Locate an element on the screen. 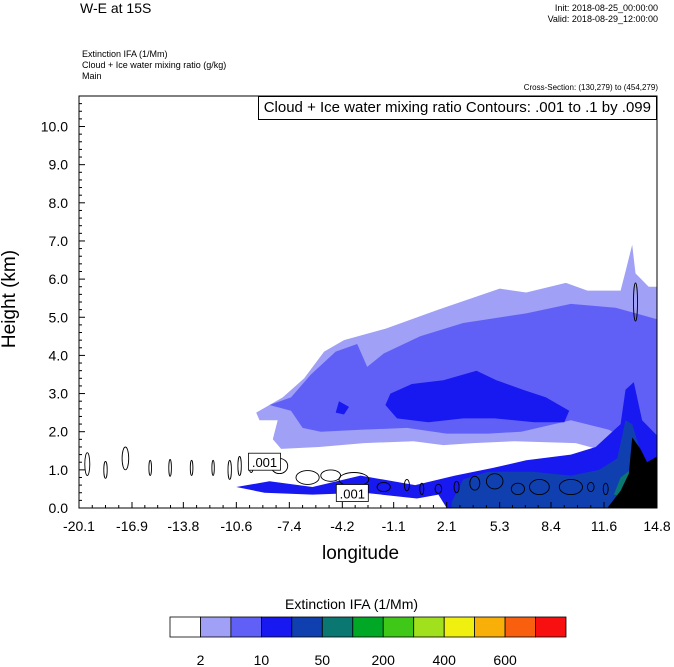 The height and width of the screenshot is (667, 674). x-tick-label: -1.1 is located at coordinates (394, 526).